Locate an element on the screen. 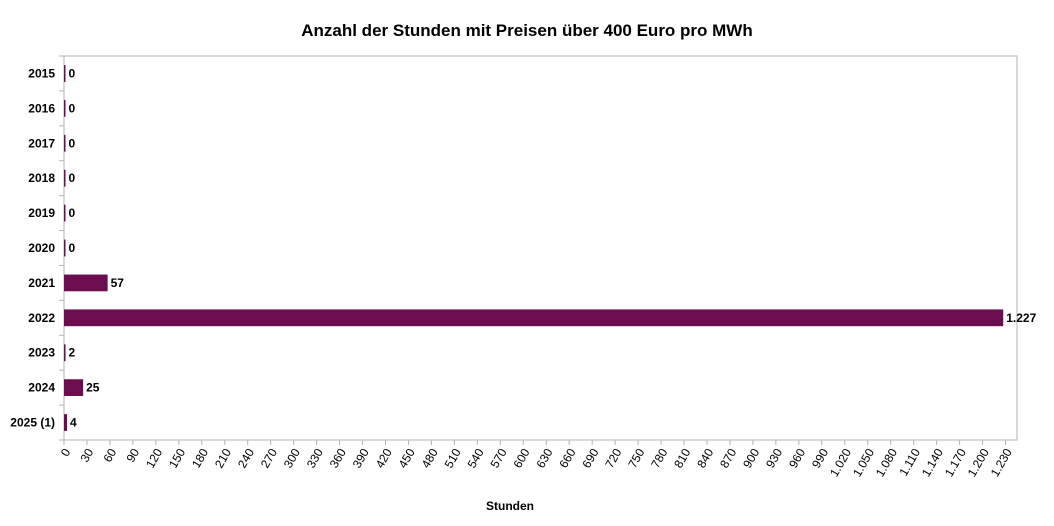 The width and height of the screenshot is (1054, 526). category-label: 2022 is located at coordinates (41, 318).